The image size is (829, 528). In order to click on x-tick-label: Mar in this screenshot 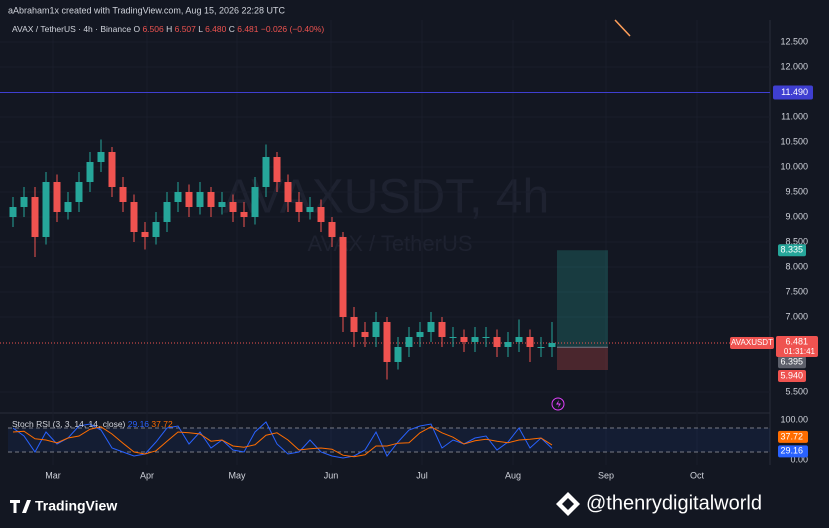, I will do `click(53, 475)`.